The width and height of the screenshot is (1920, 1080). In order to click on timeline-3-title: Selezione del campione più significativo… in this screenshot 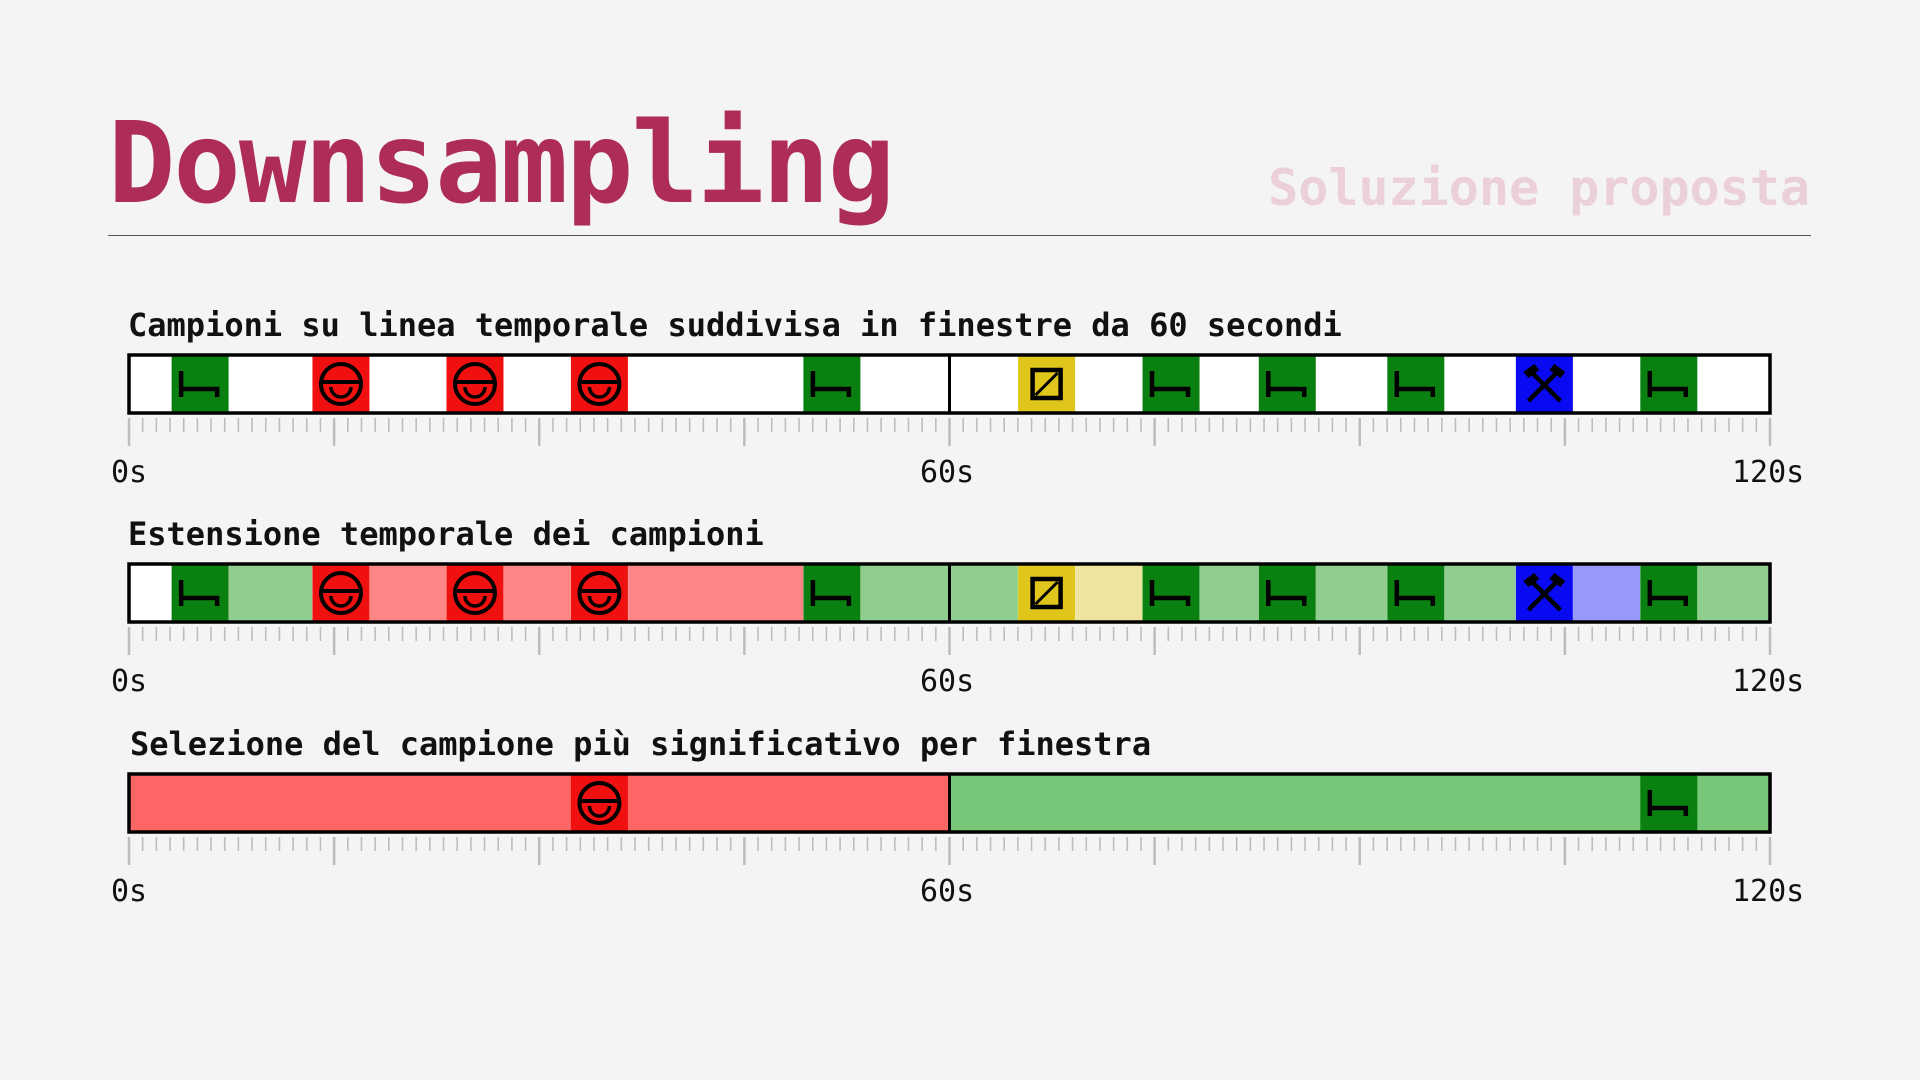, I will do `click(641, 744)`.